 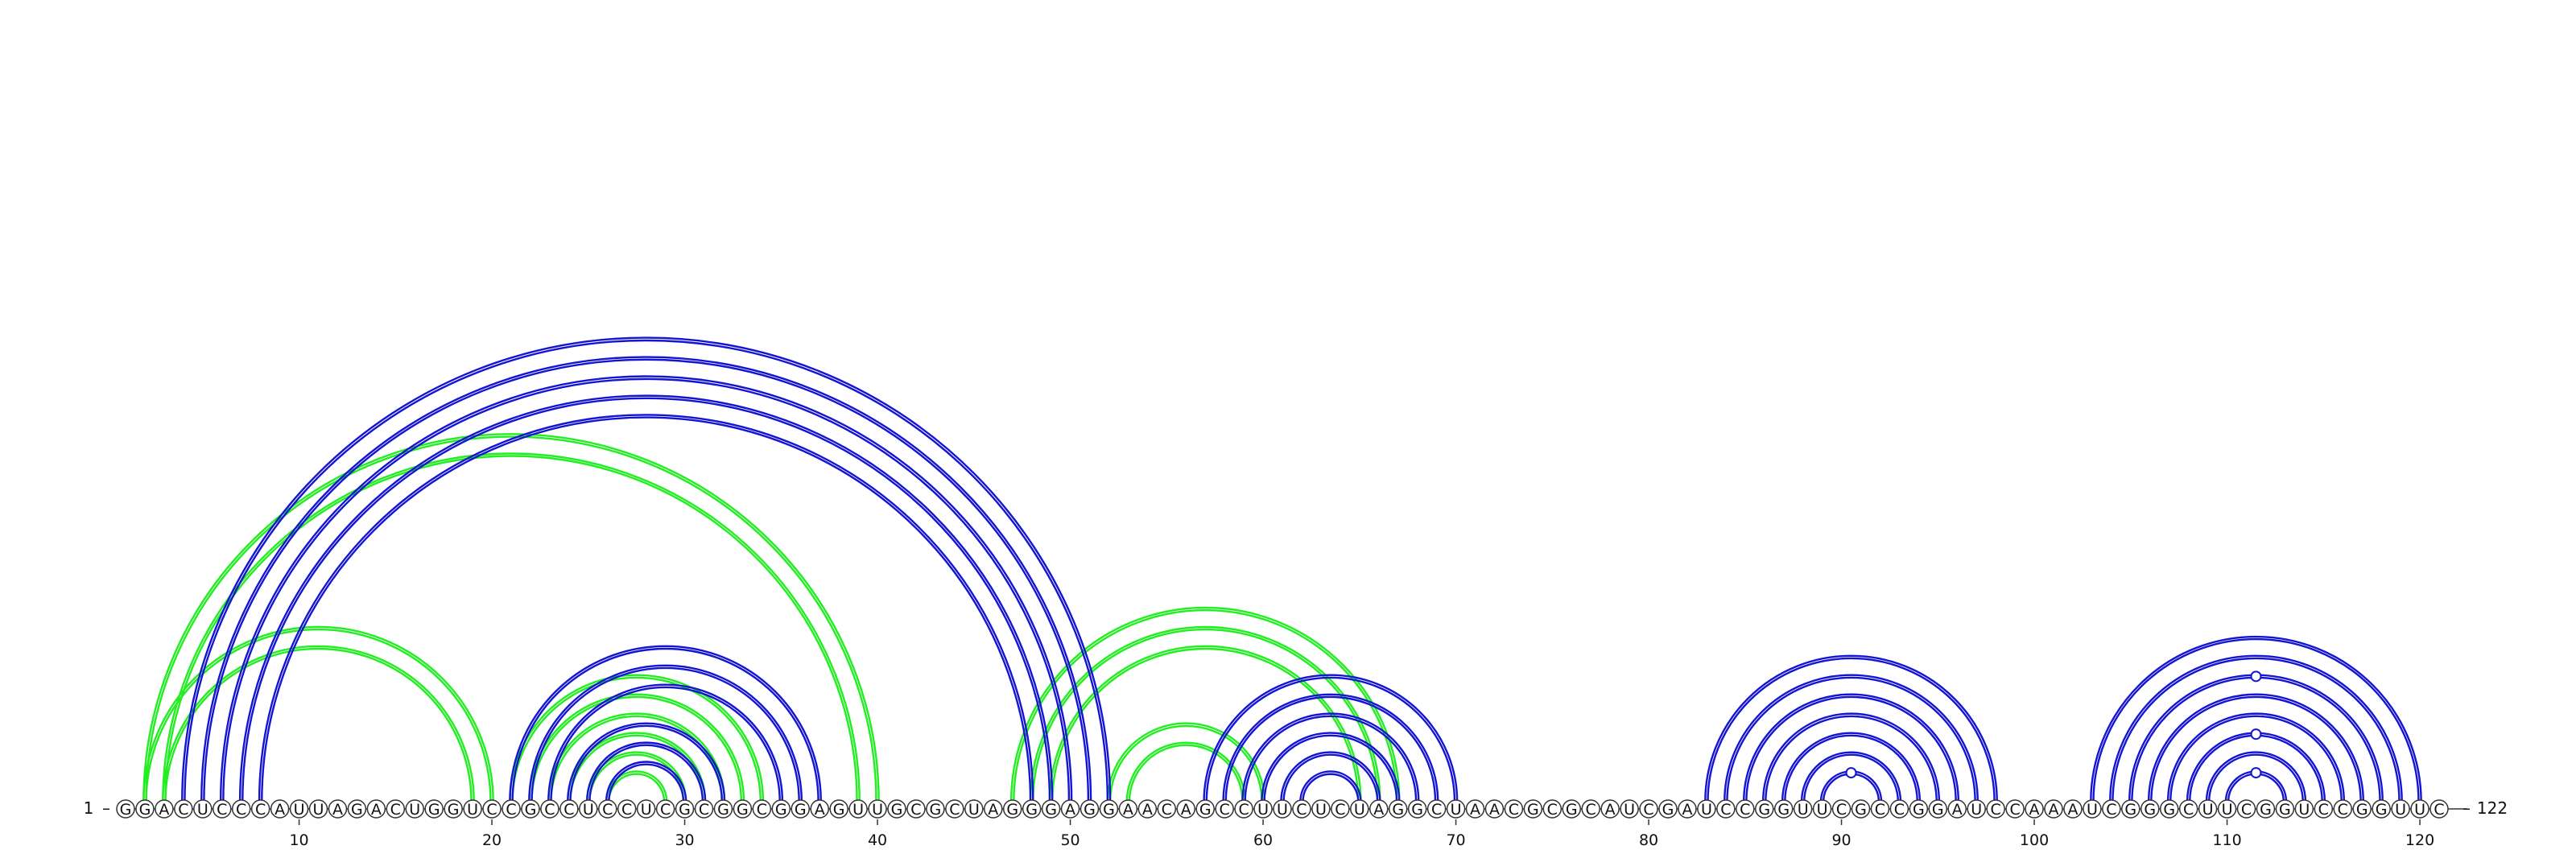 What do you see at coordinates (2466, 808) in the screenshot?
I see `sequence-end-dash: –` at bounding box center [2466, 808].